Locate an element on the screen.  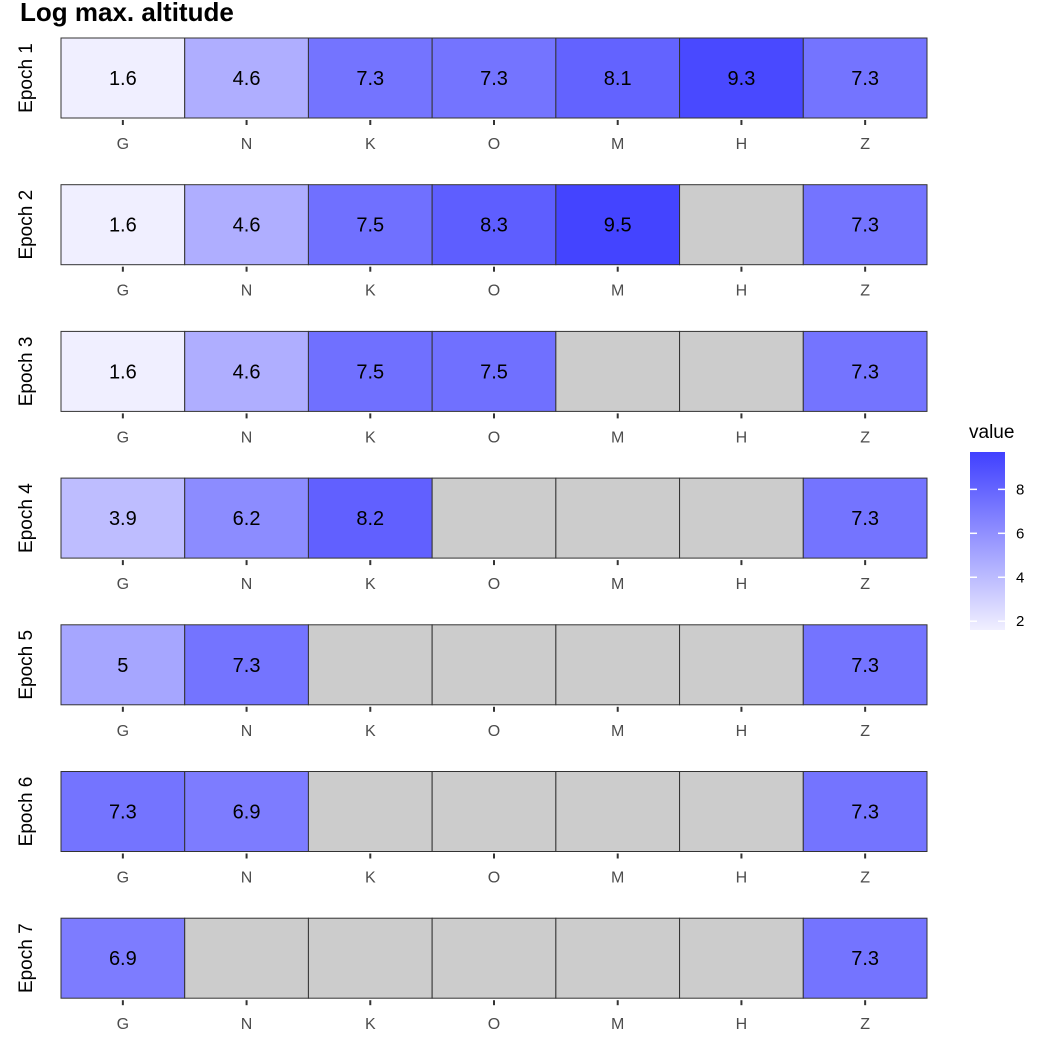
epoch-panel: Epoch 6 7.3 G 6.9 N K O M H 7.3 Z is located at coordinates (472, 829).